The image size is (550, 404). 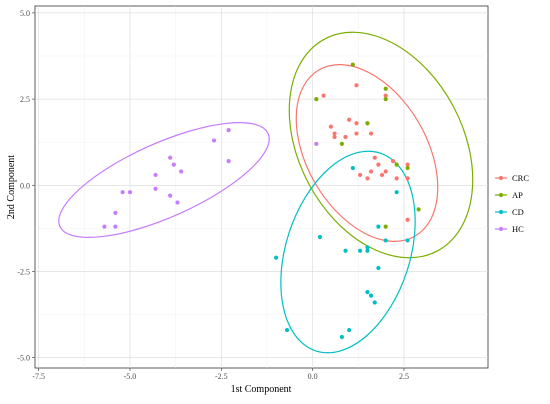 What do you see at coordinates (518, 212) in the screenshot?
I see `legend-label-cd: CD` at bounding box center [518, 212].